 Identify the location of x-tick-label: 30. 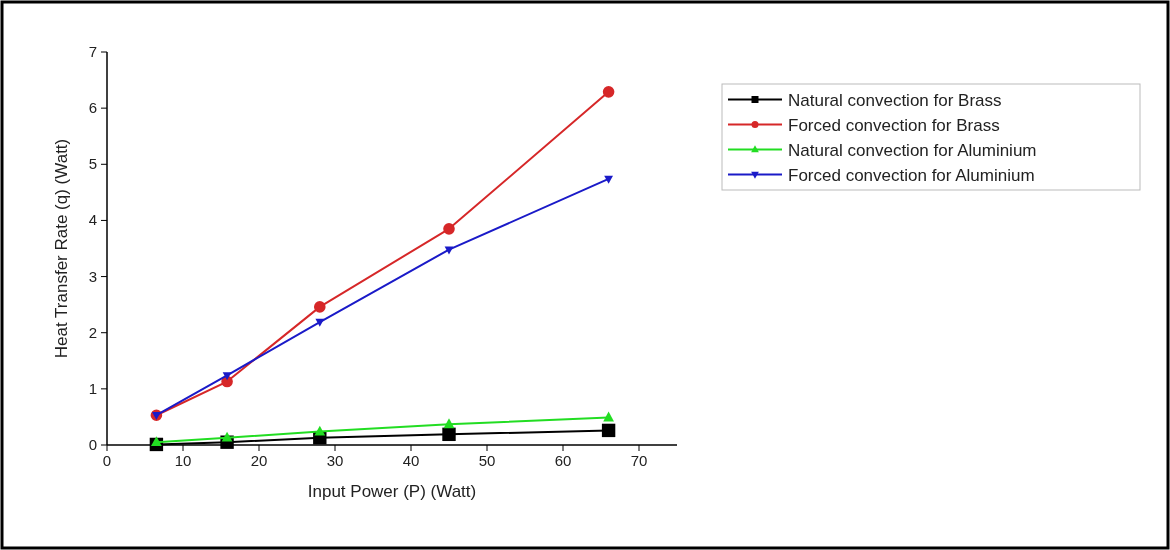
(335, 460).